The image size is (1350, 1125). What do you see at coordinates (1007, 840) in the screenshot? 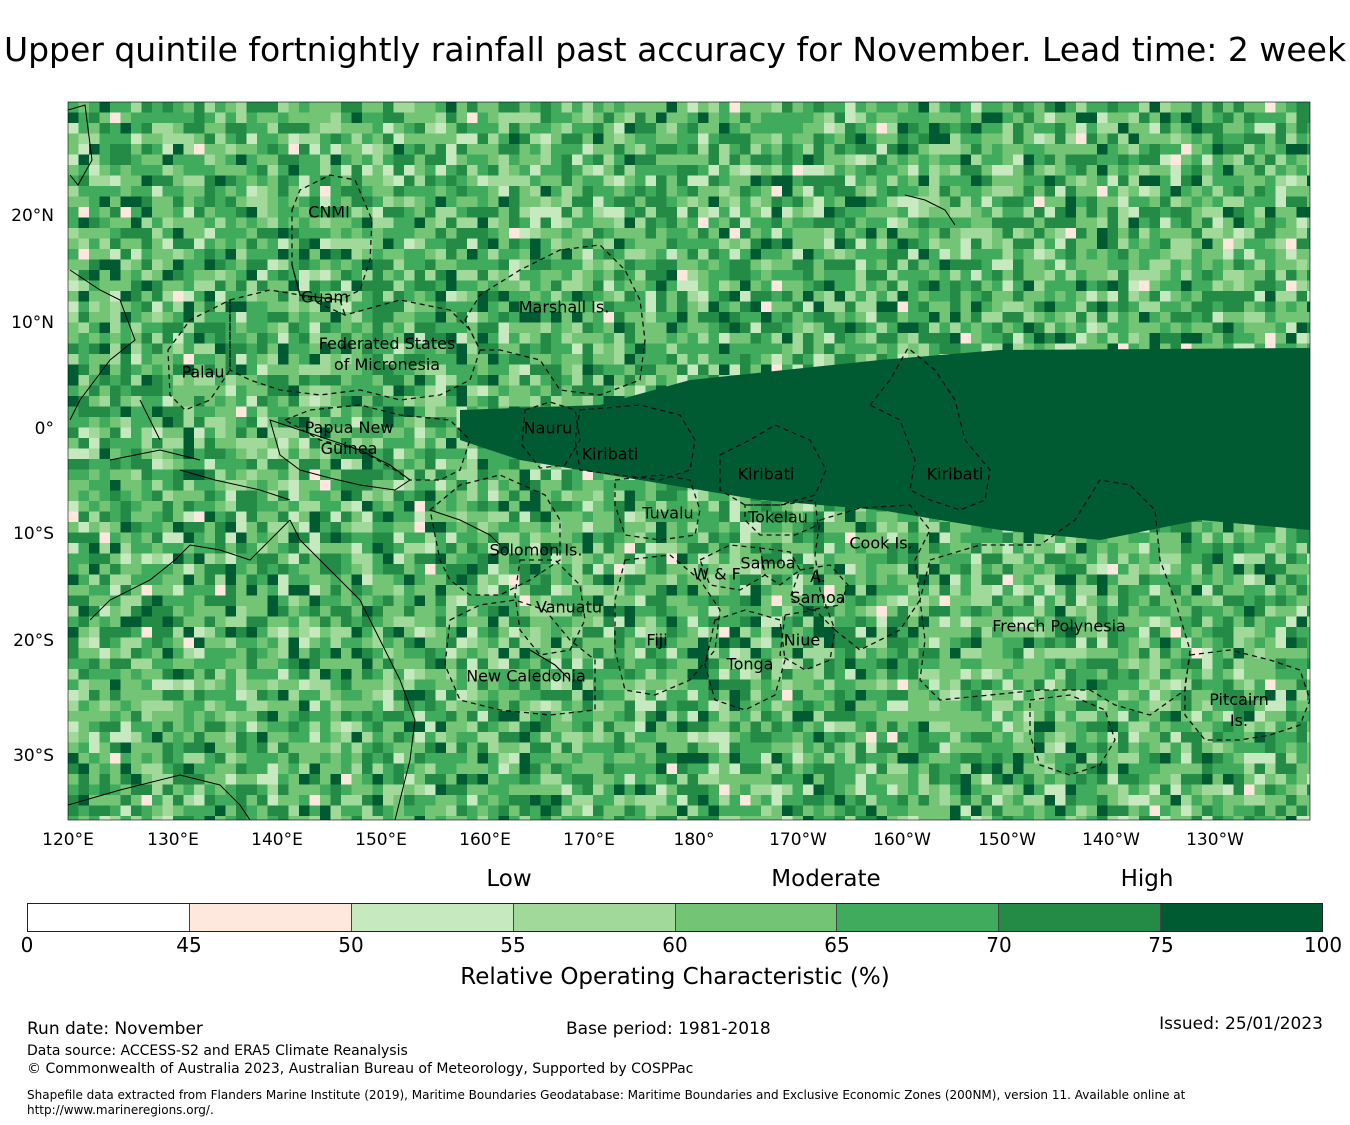
I see `lon-label-150w: 150°W` at bounding box center [1007, 840].